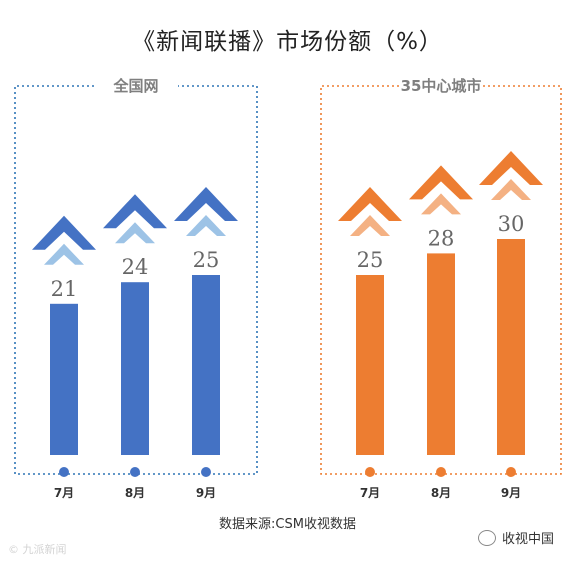 The height and width of the screenshot is (565, 575). I want to click on wechat-icon, so click(487, 537).